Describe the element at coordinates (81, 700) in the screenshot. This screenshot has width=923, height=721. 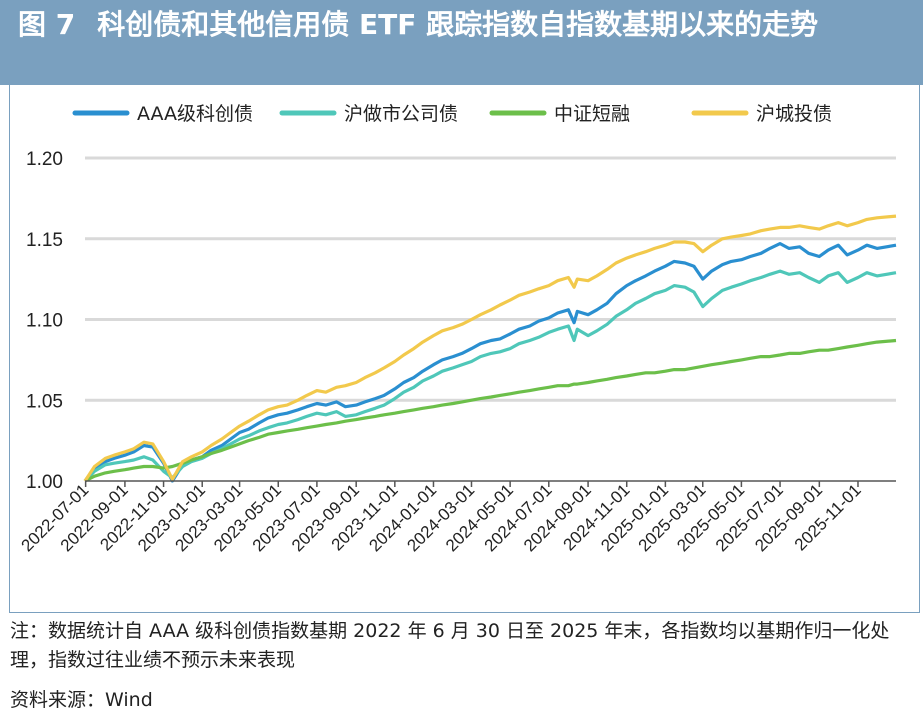
I see `source-note: 资料来源：Wind` at that location.